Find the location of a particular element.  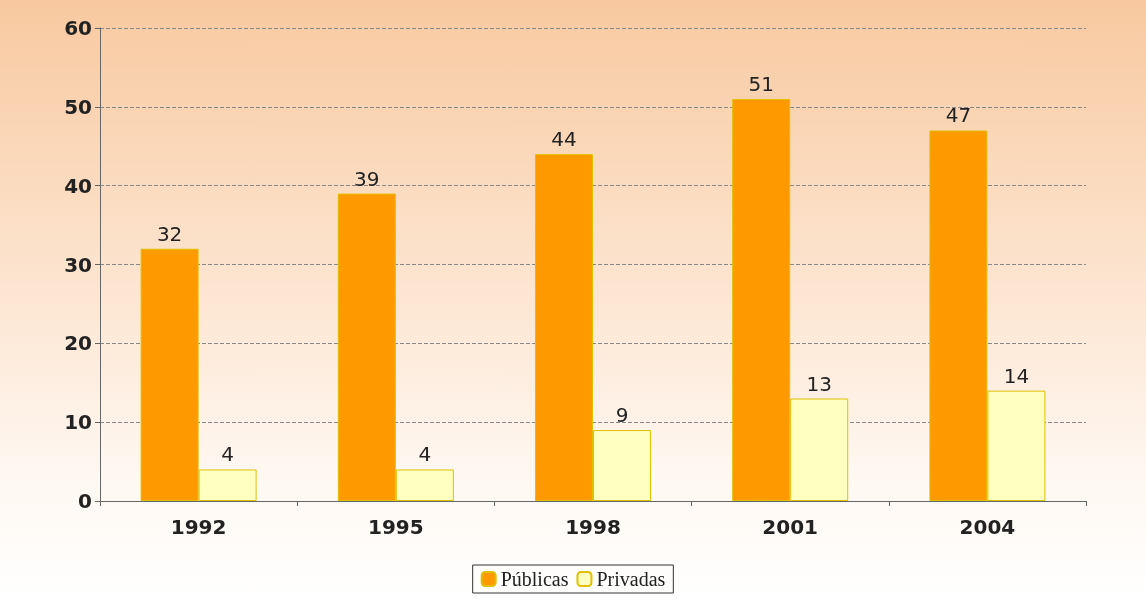

y-tick-label: 30 is located at coordinates (78, 264).